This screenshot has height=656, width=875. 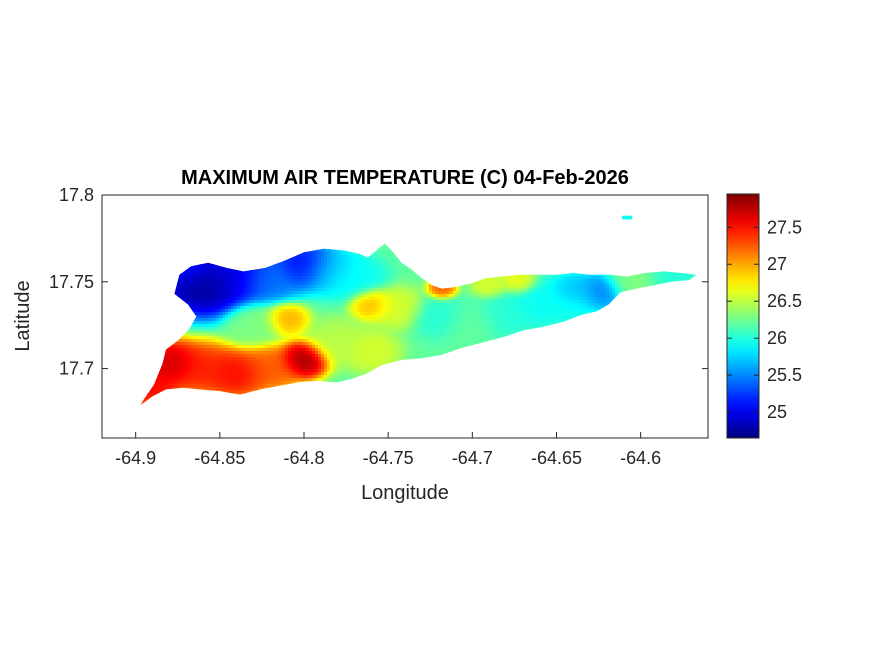 What do you see at coordinates (76, 369) in the screenshot?
I see `y-tick-label: 17.7` at bounding box center [76, 369].